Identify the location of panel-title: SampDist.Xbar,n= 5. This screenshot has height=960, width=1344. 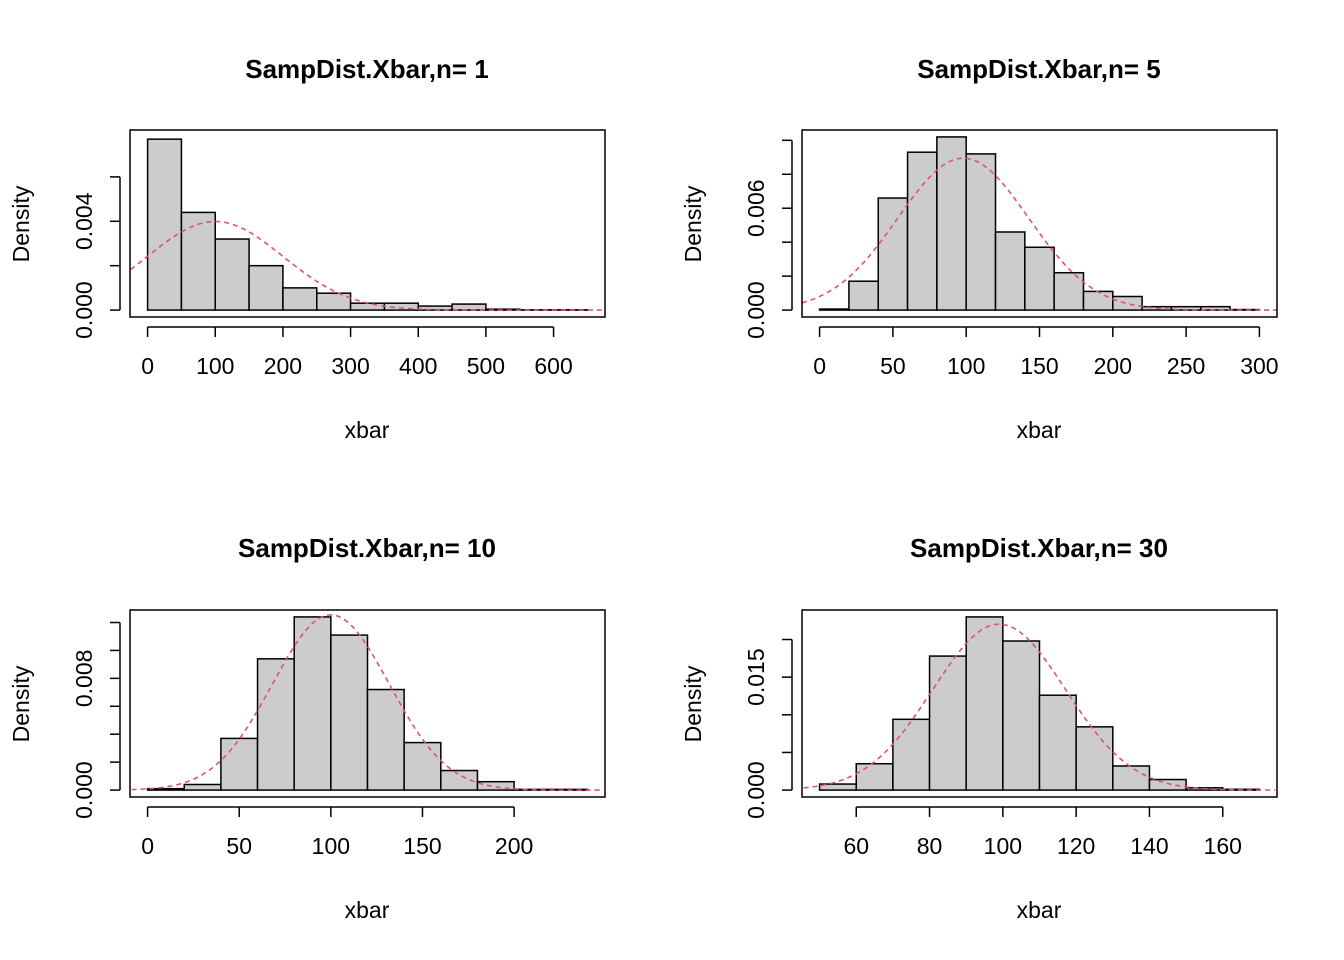
(1038, 69).